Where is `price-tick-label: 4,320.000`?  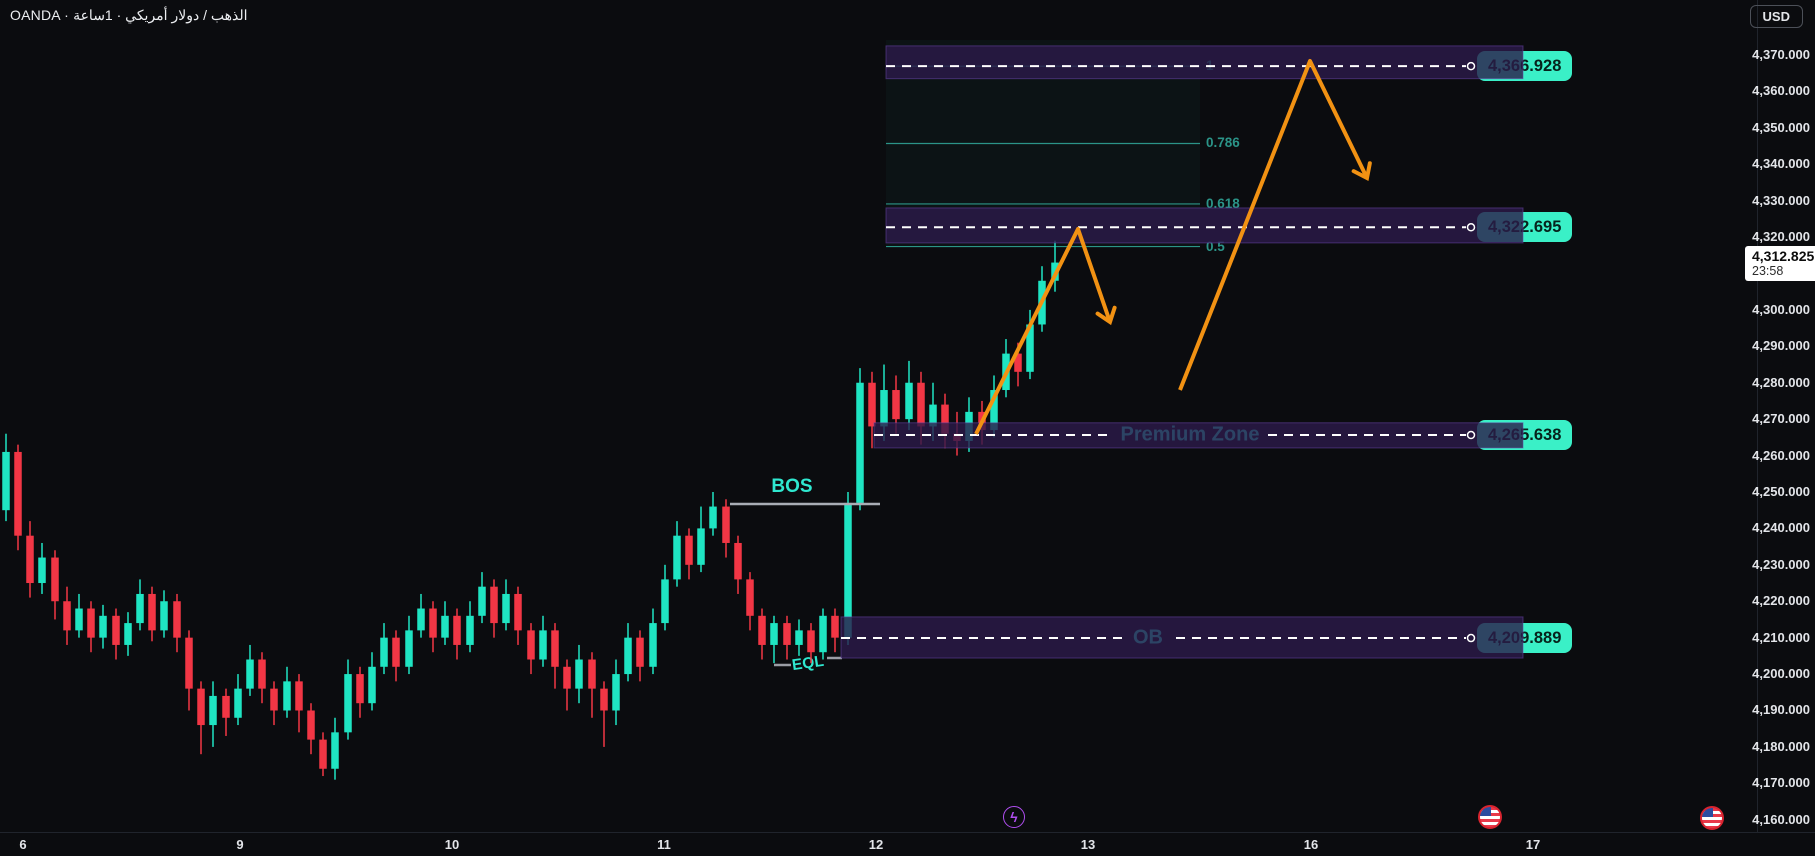
price-tick-label: 4,320.000 is located at coordinates (1781, 237).